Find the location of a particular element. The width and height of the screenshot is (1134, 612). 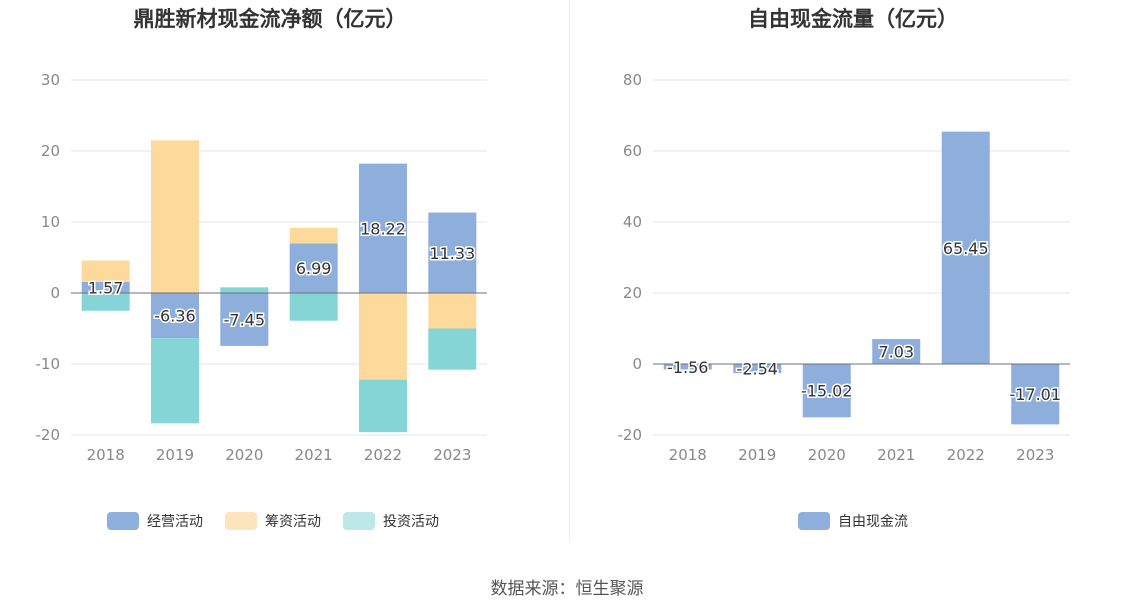

legend-label: 经营活动 is located at coordinates (175, 522).